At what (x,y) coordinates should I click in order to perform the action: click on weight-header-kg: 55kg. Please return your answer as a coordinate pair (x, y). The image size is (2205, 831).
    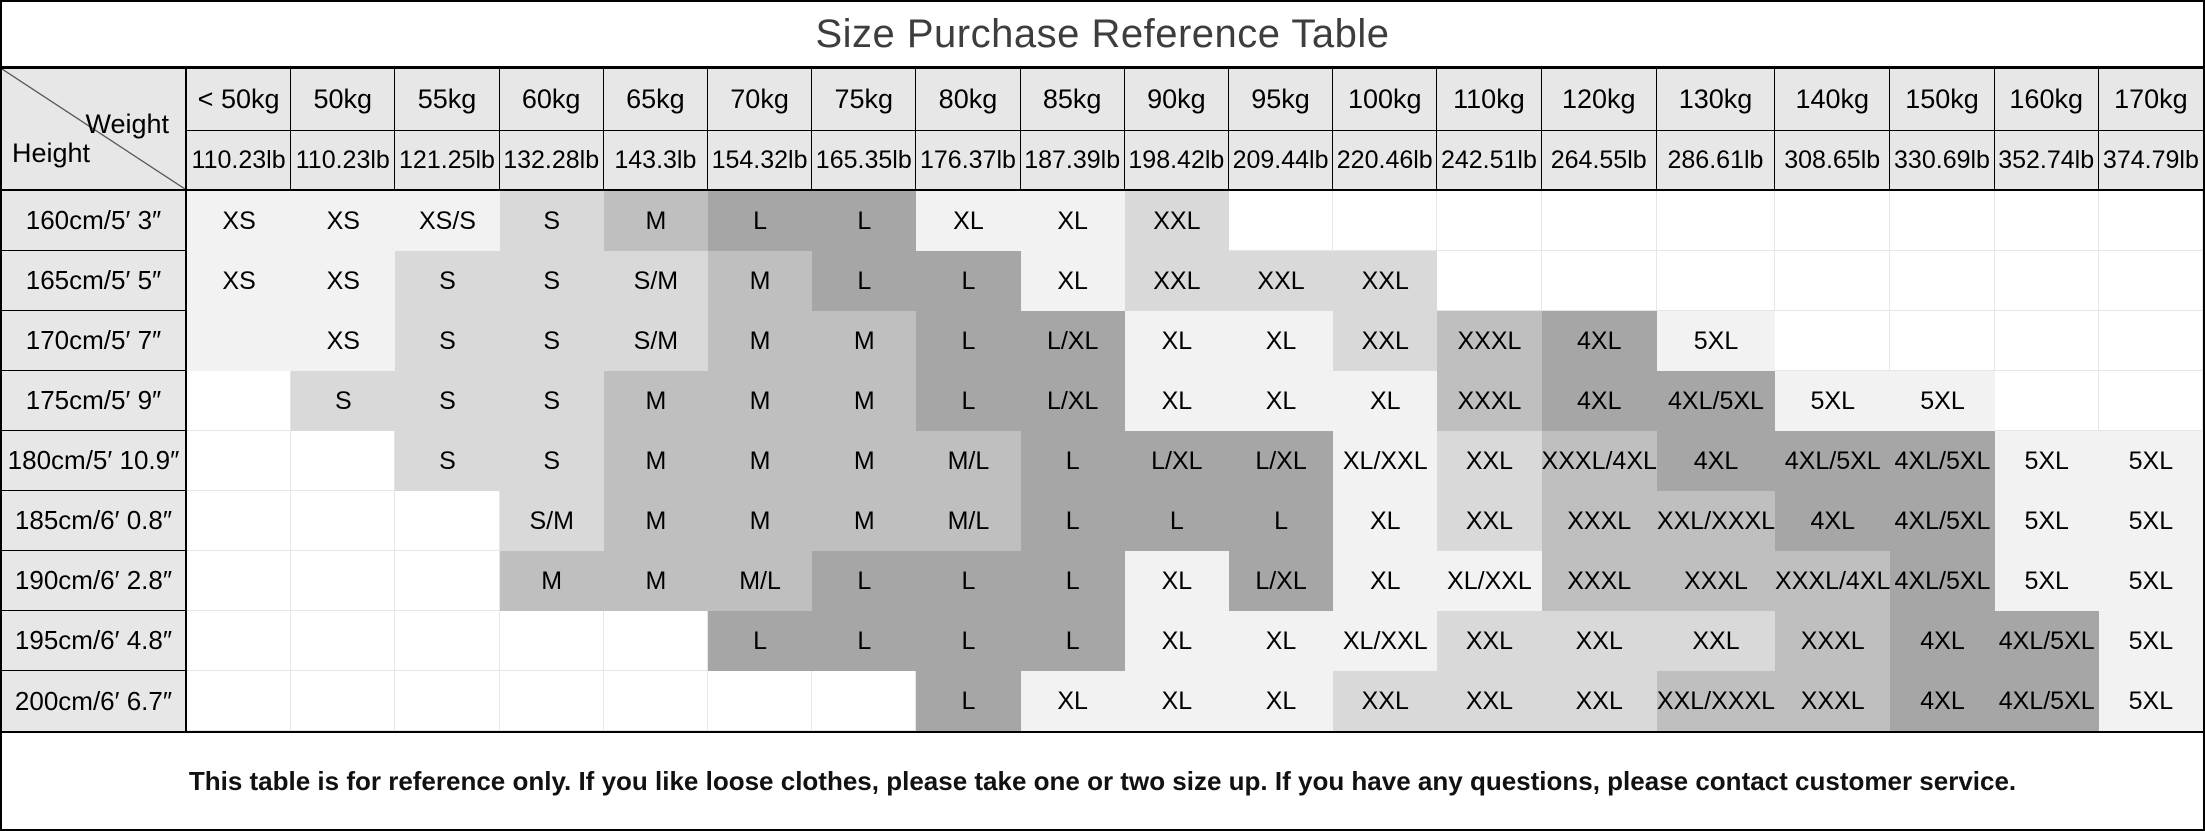
    Looking at the image, I should click on (447, 100).